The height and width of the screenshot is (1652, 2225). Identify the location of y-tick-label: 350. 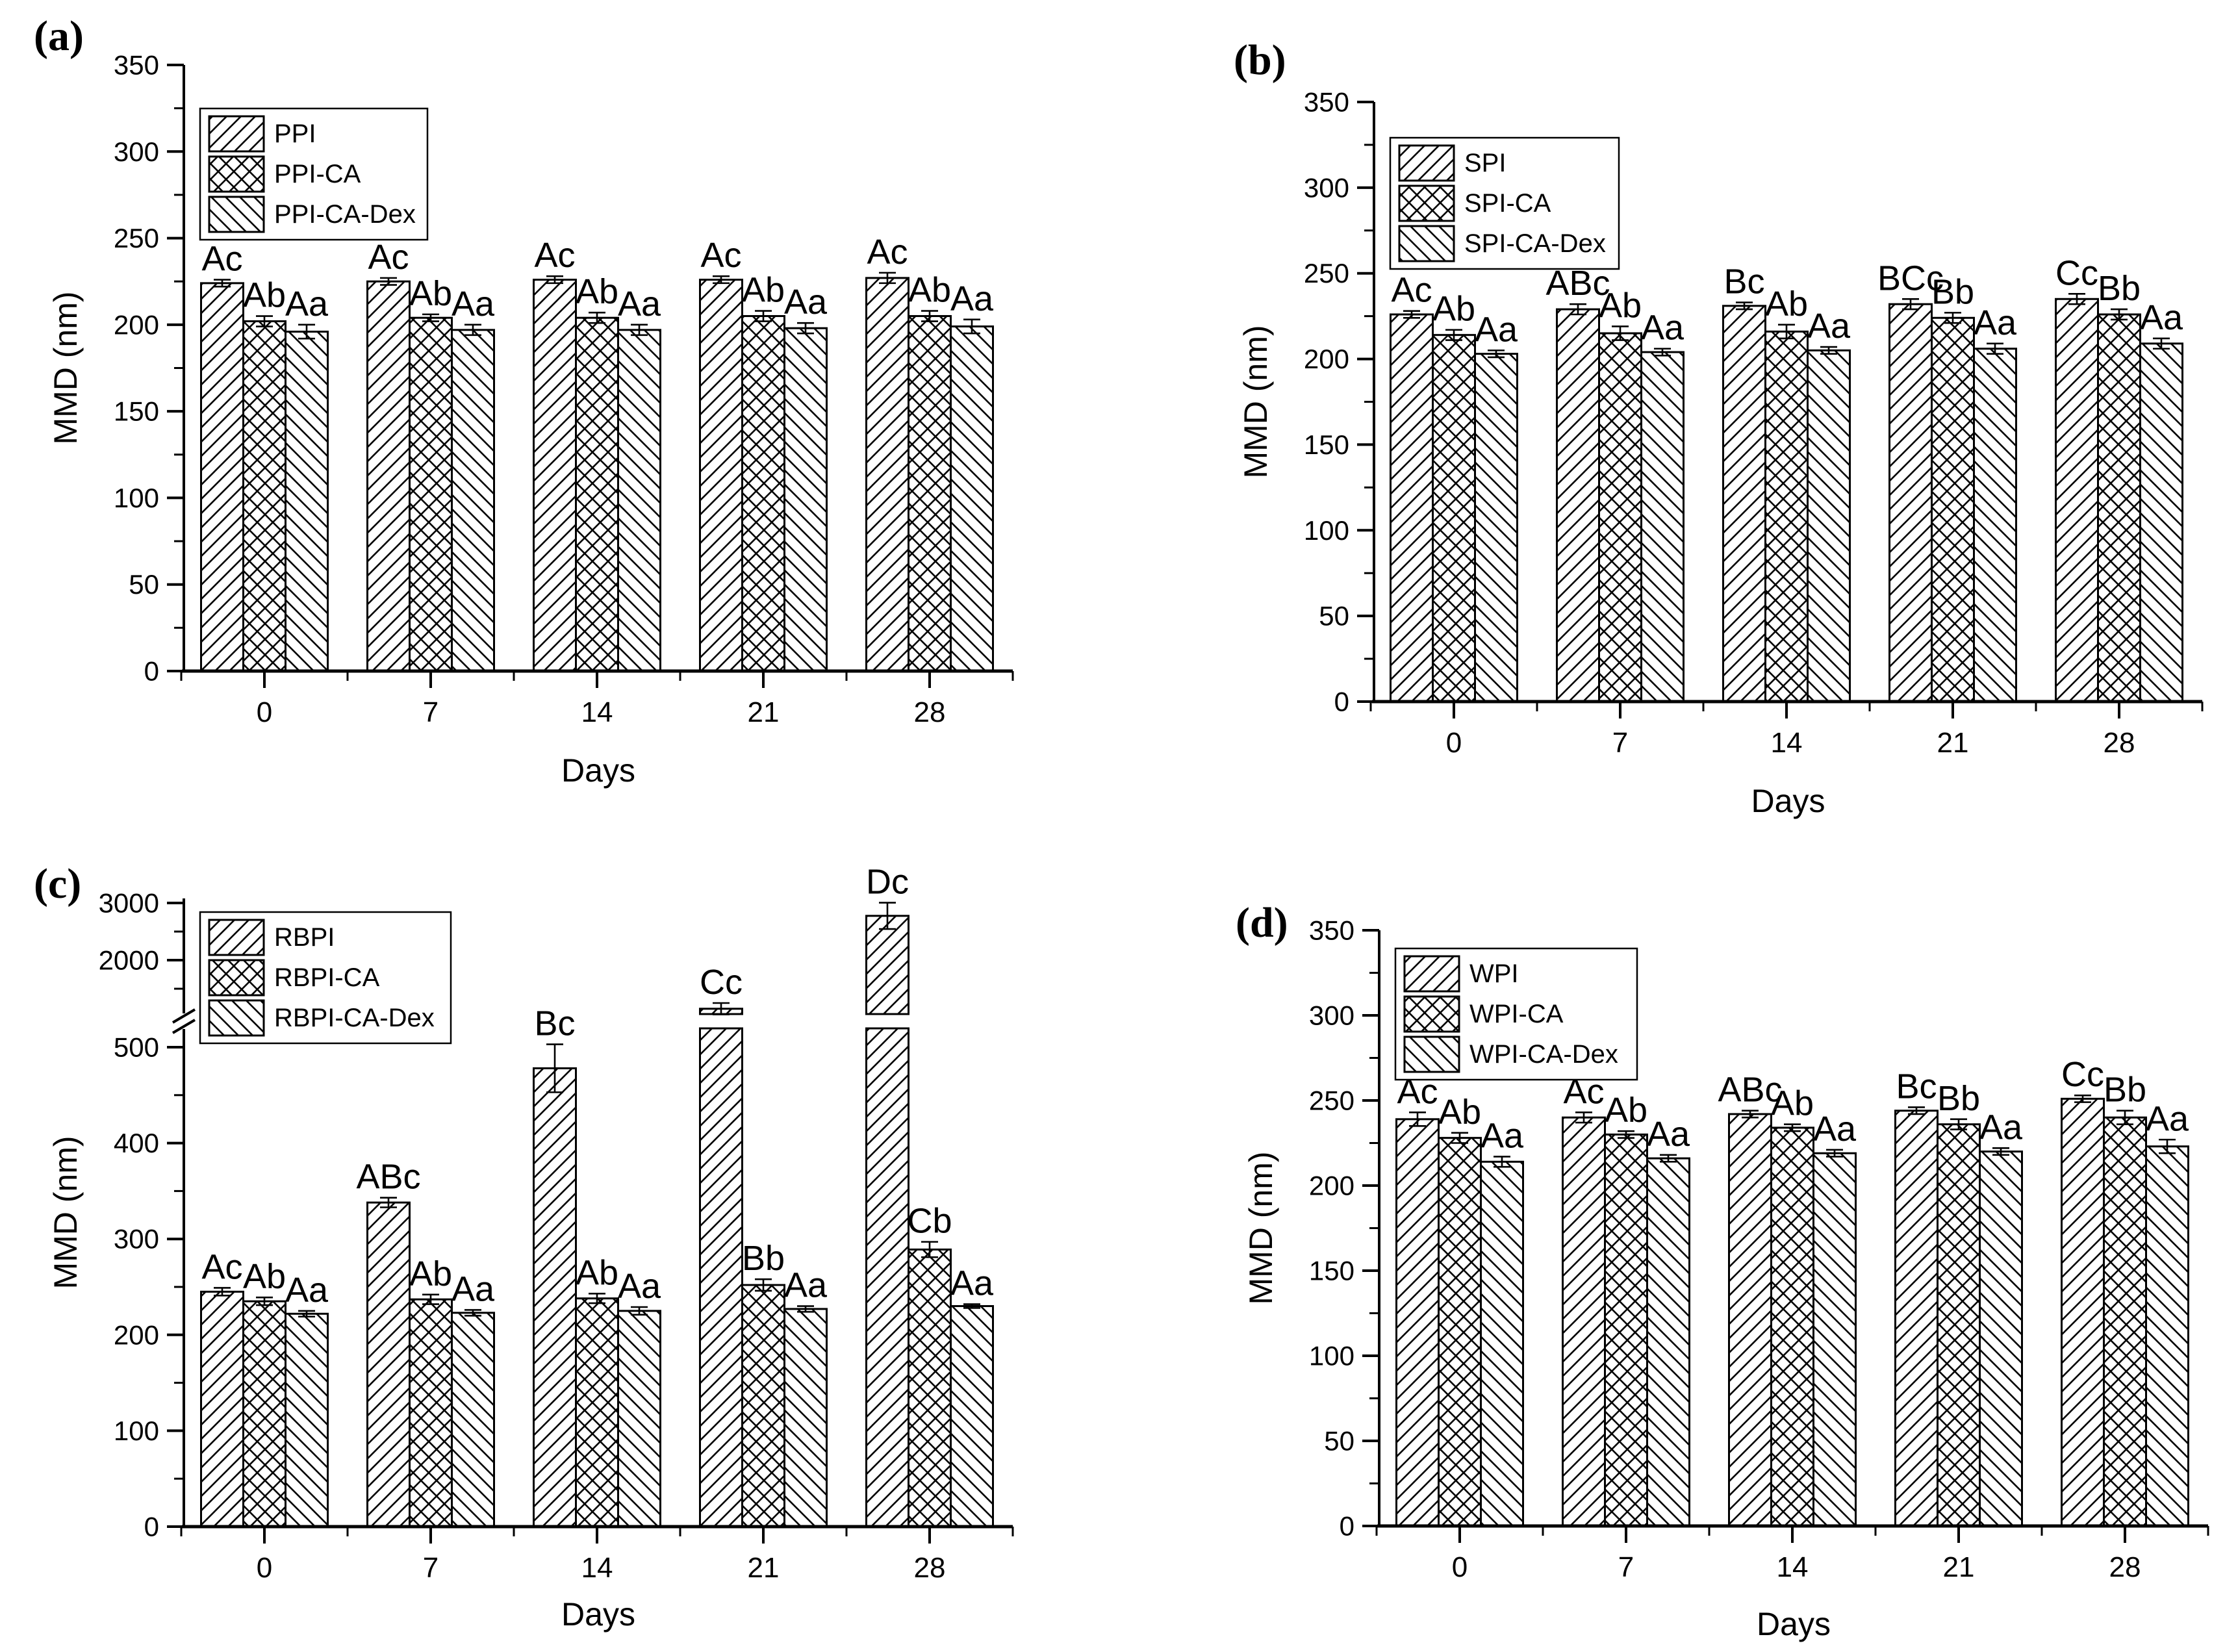
(1326, 103).